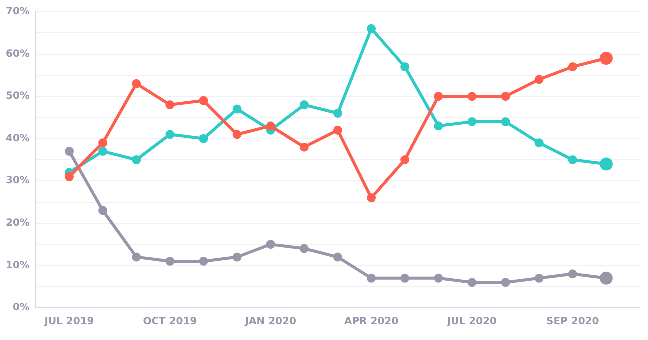 The width and height of the screenshot is (648, 340). Describe the element at coordinates (270, 322) in the screenshot. I see `x-tick-label: JAN 2020` at that location.